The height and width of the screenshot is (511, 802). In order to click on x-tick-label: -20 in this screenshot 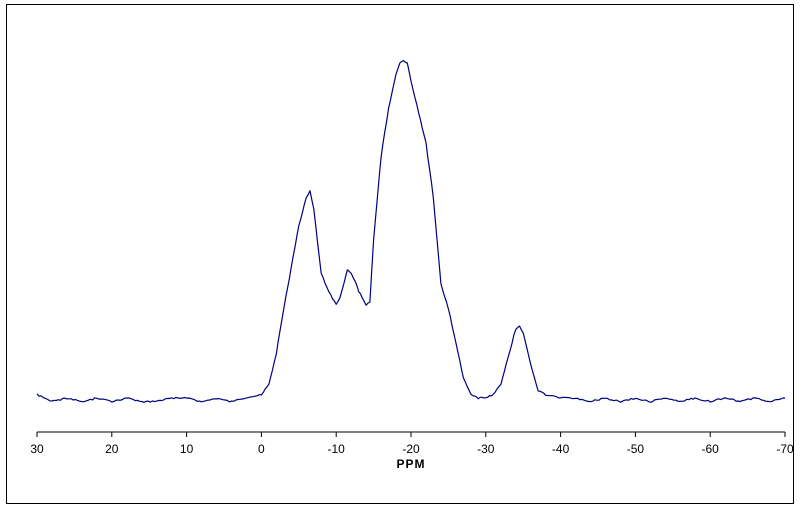, I will do `click(411, 449)`.